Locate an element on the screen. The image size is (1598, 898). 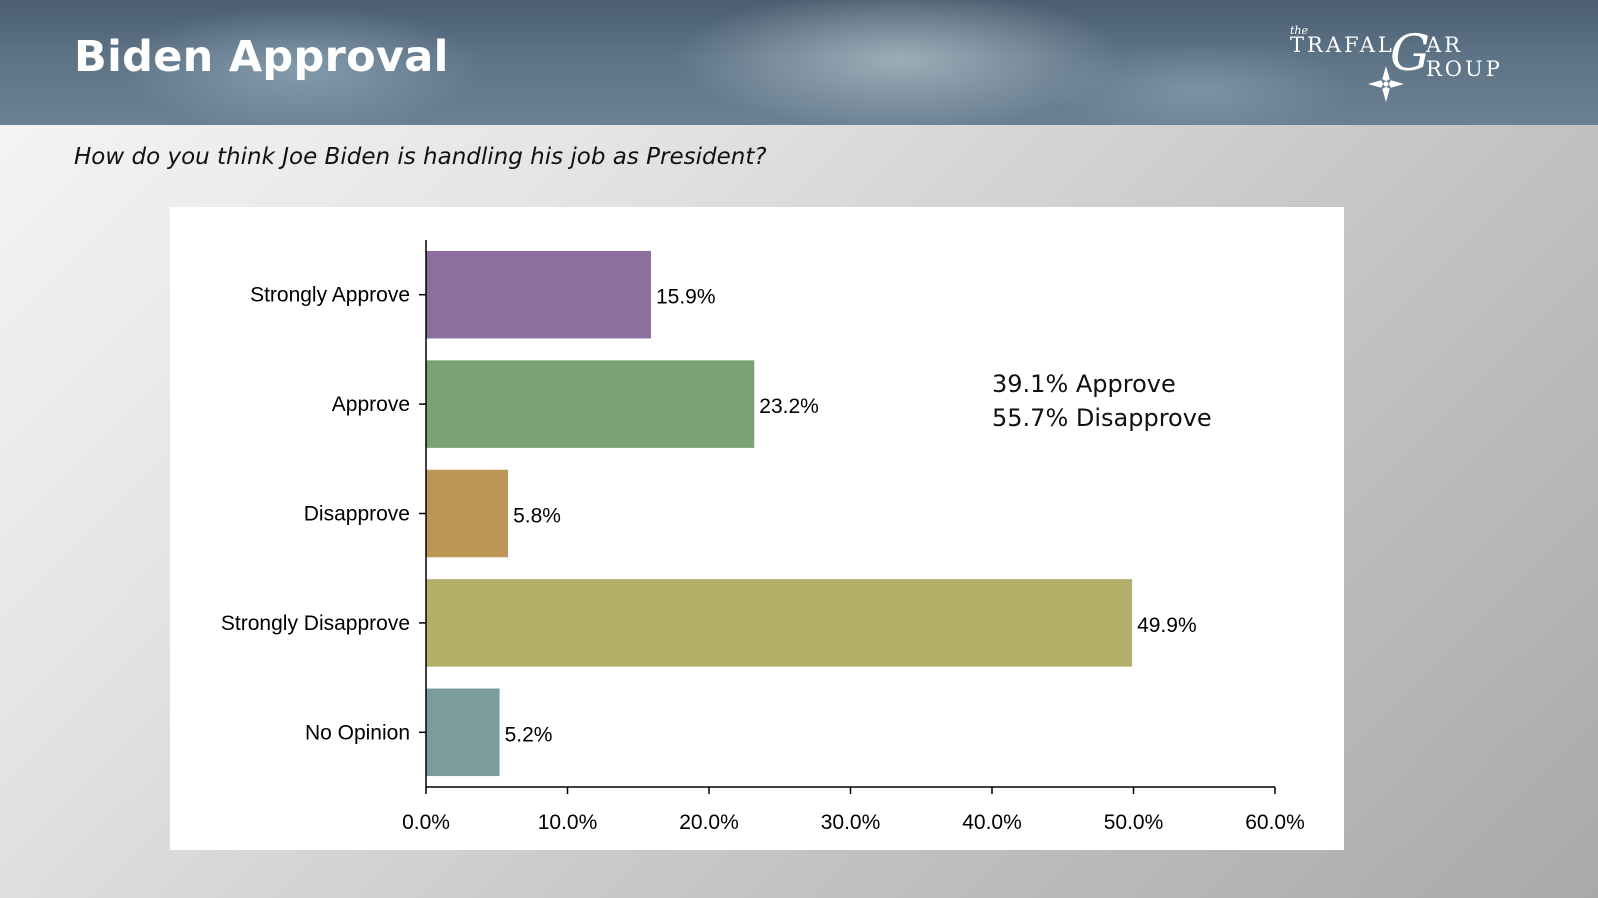
header-banner: Biden Approval the TRAFAL G AR ROUP is located at coordinates (799, 62).